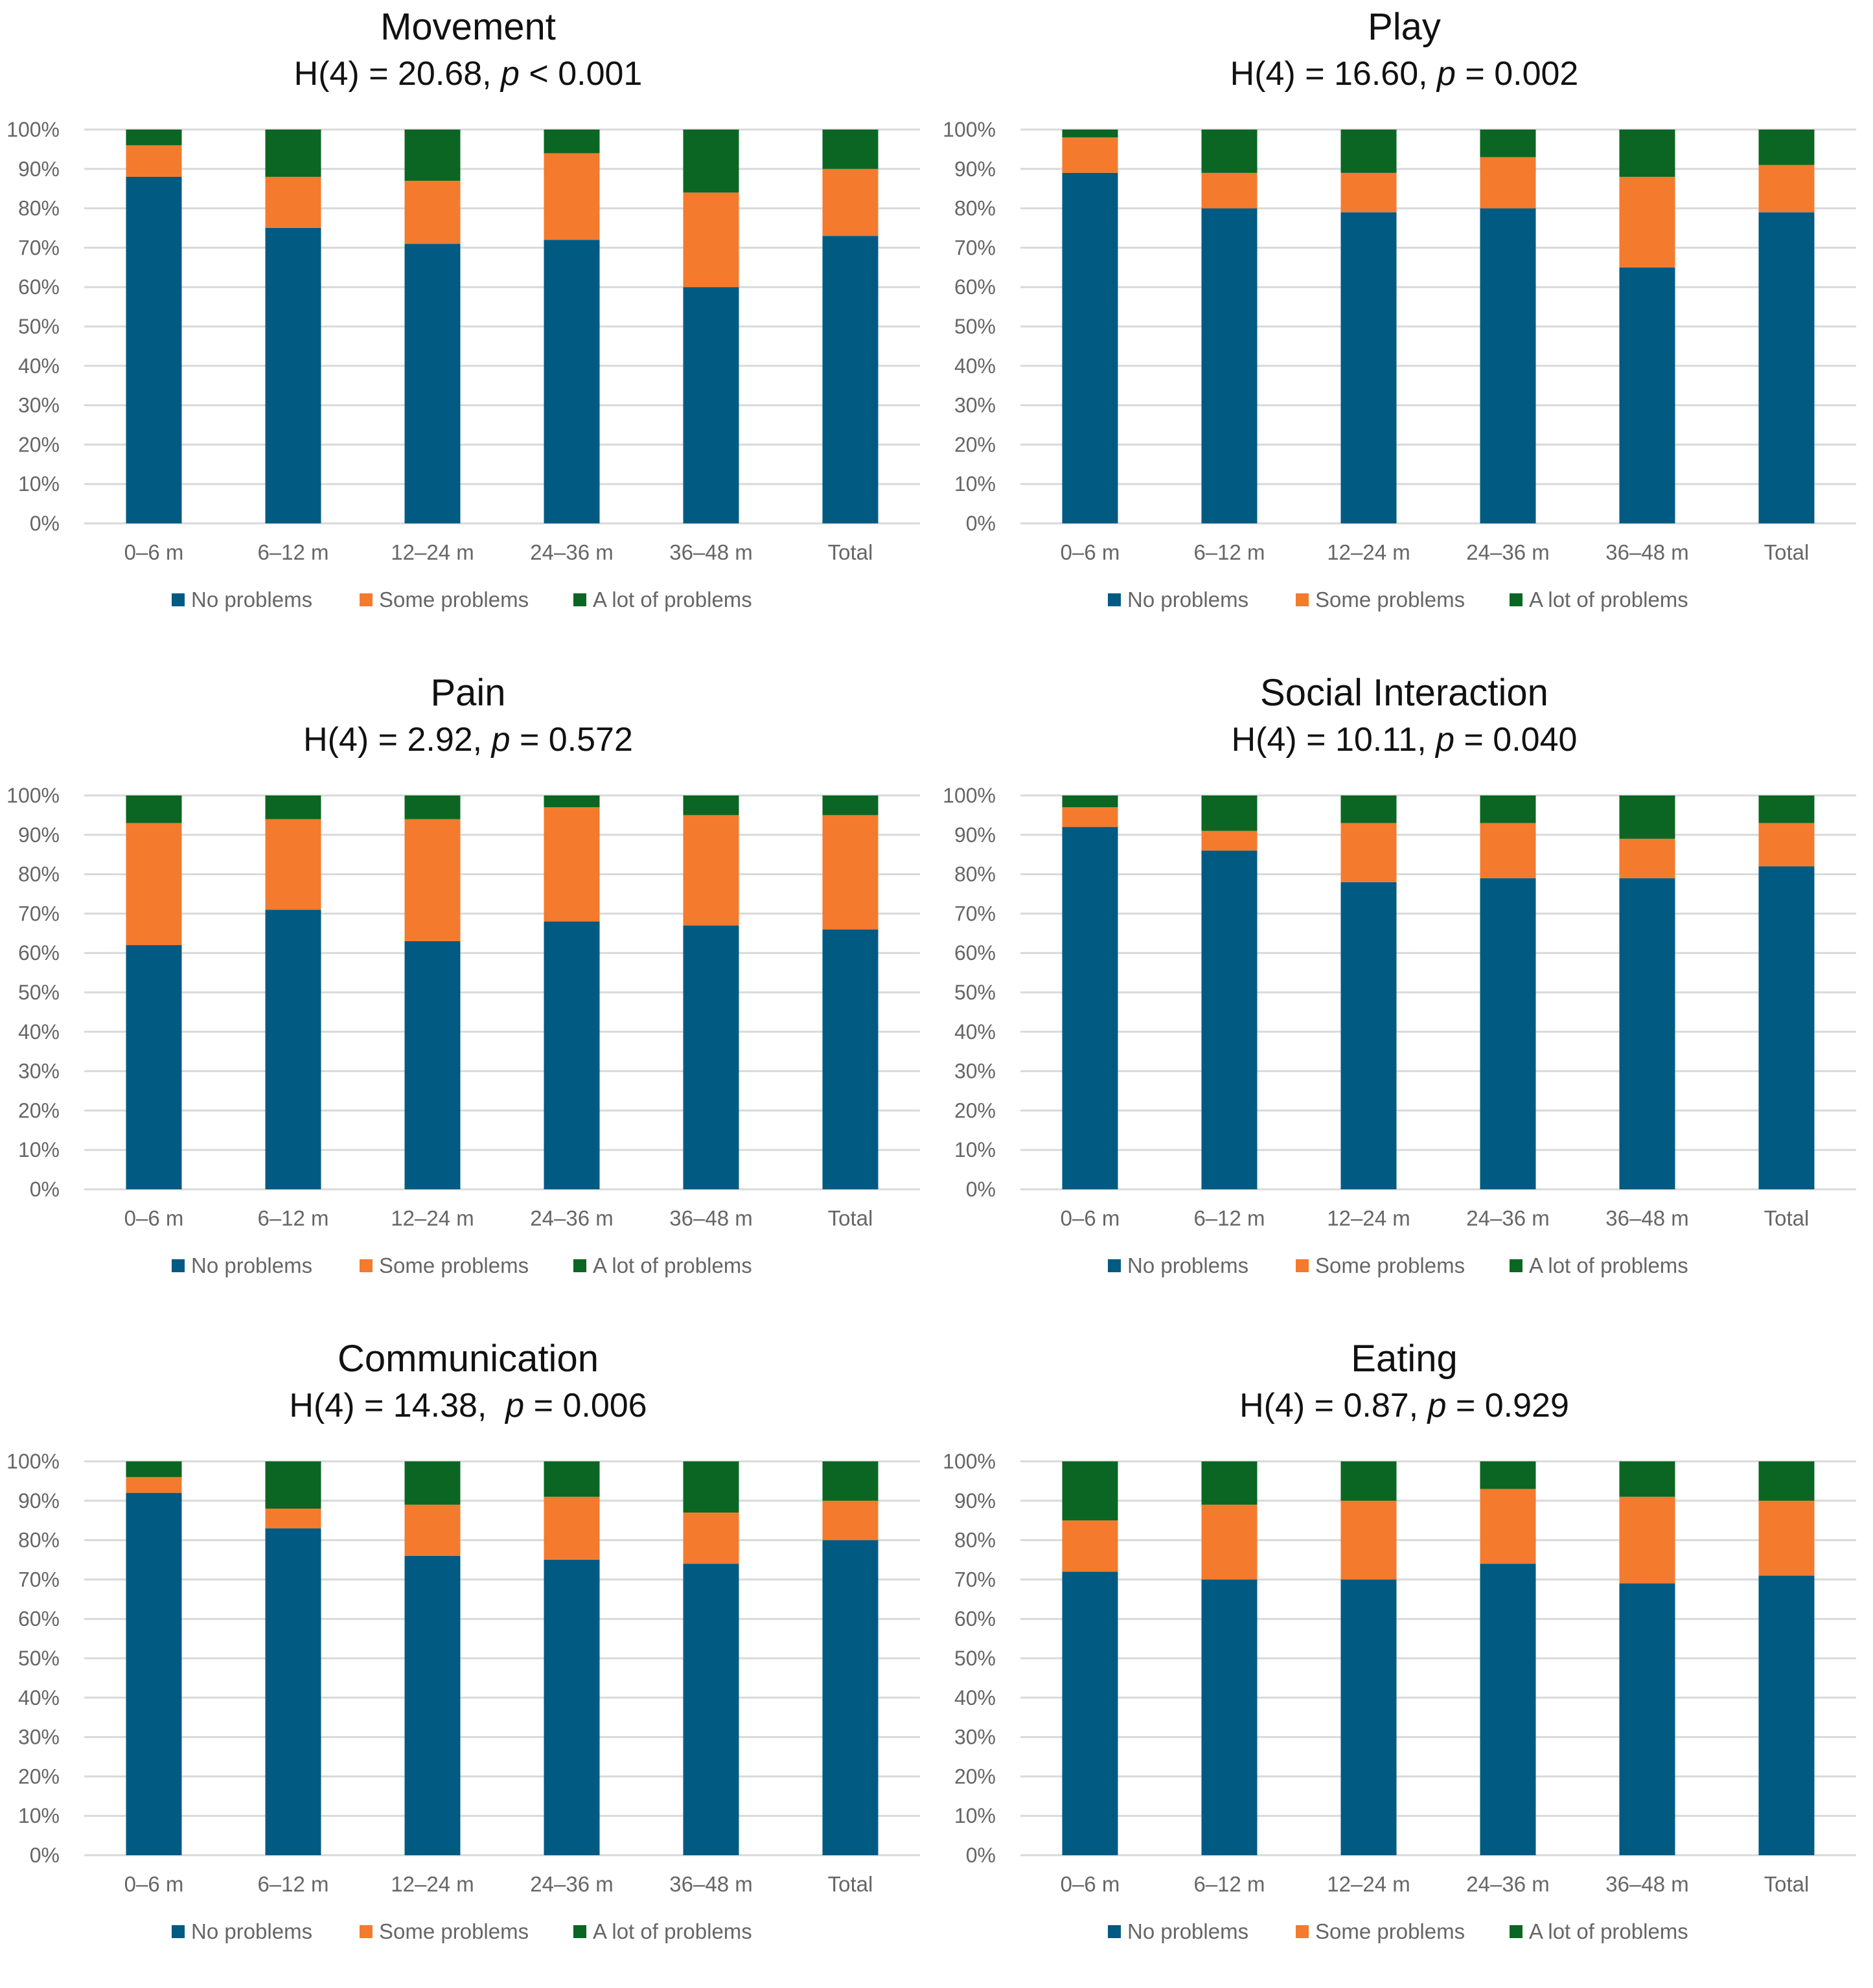 This screenshot has width=1873, height=1988. Describe the element at coordinates (1516, 740) in the screenshot. I see `stat-post: = 0.040` at that location.